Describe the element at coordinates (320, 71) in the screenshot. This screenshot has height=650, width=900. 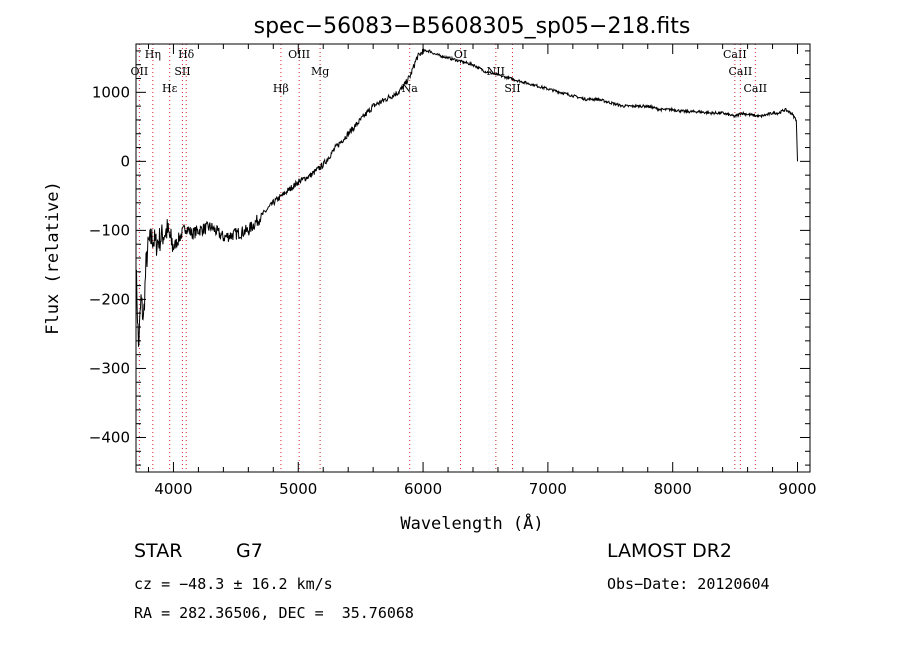
I see `line-marker-label: Mg` at that location.